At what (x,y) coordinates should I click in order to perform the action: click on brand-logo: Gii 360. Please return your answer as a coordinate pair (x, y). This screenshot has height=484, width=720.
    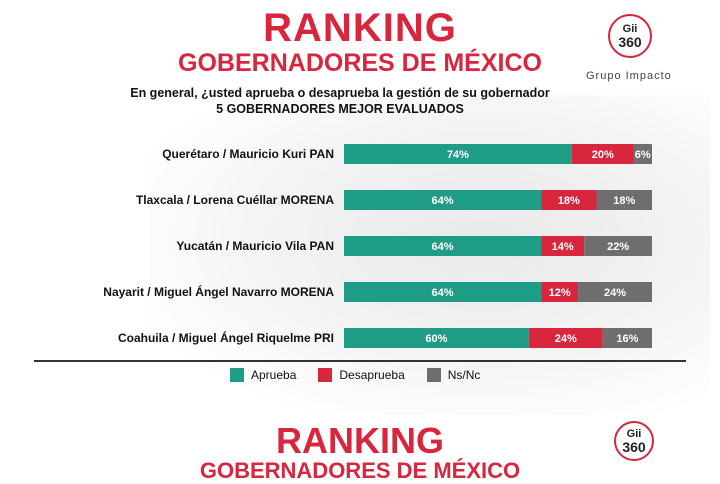
    Looking at the image, I should click on (630, 36).